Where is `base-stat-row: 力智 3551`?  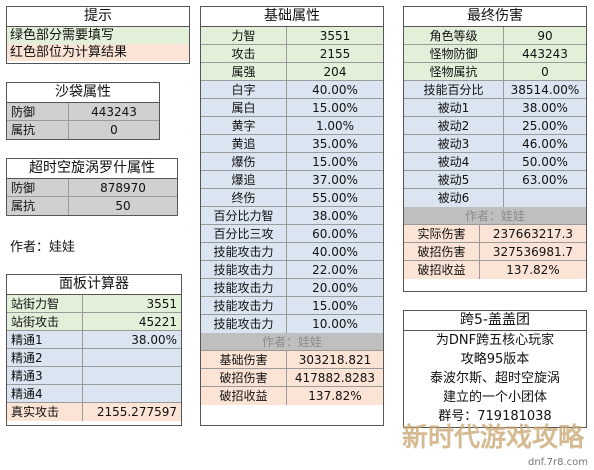 base-stat-row: 力智 3551 is located at coordinates (292, 36).